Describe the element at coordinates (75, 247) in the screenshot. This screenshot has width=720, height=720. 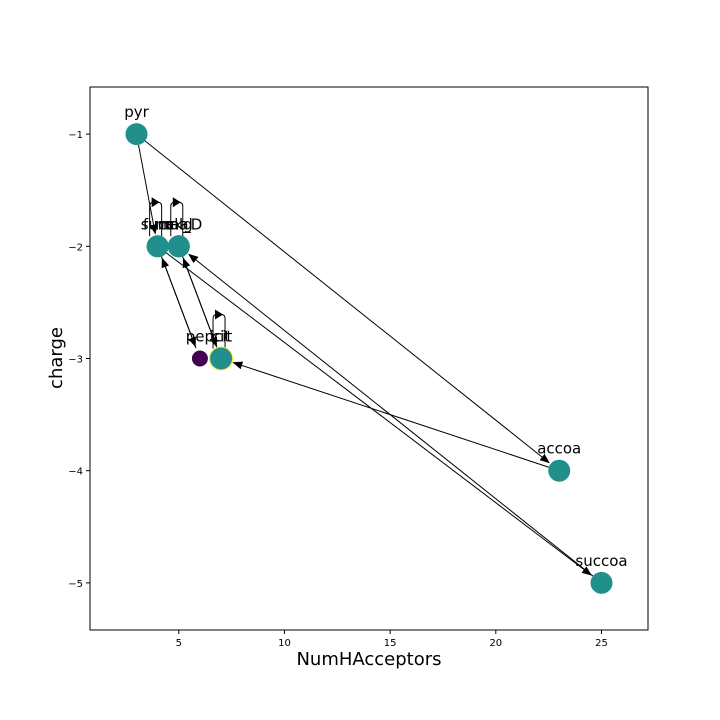
I see `y-tick-label: −2` at that location.